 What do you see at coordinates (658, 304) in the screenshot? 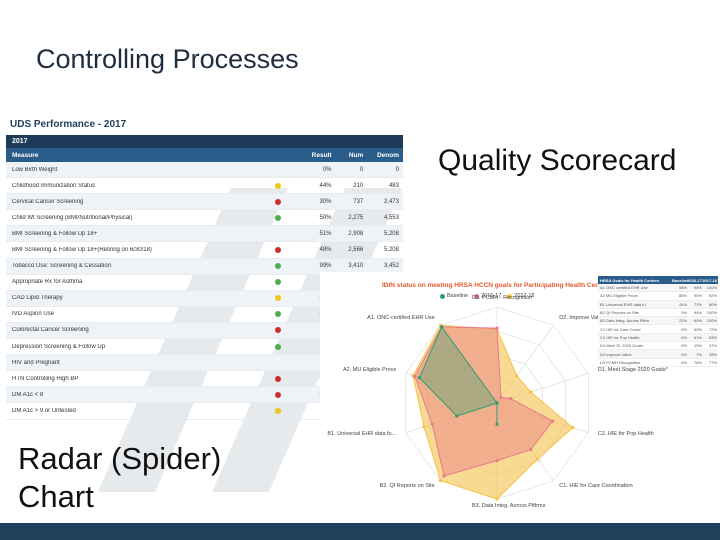
I see `mini-table-row: B1 Universal EHR data fu 44% 71% 80%` at bounding box center [658, 304].